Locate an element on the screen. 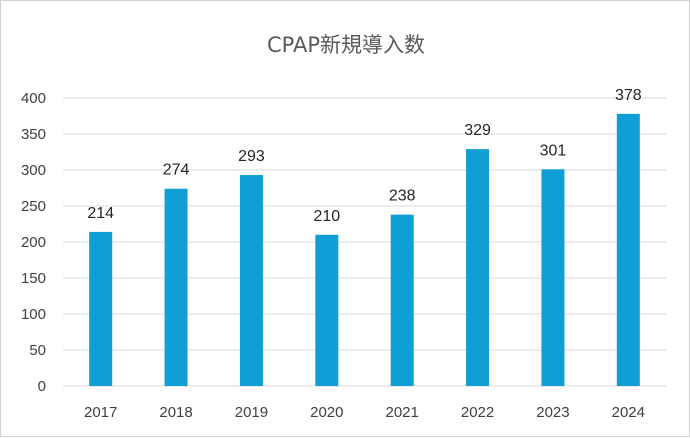 The width and height of the screenshot is (690, 438). bar-2023 is located at coordinates (553, 277).